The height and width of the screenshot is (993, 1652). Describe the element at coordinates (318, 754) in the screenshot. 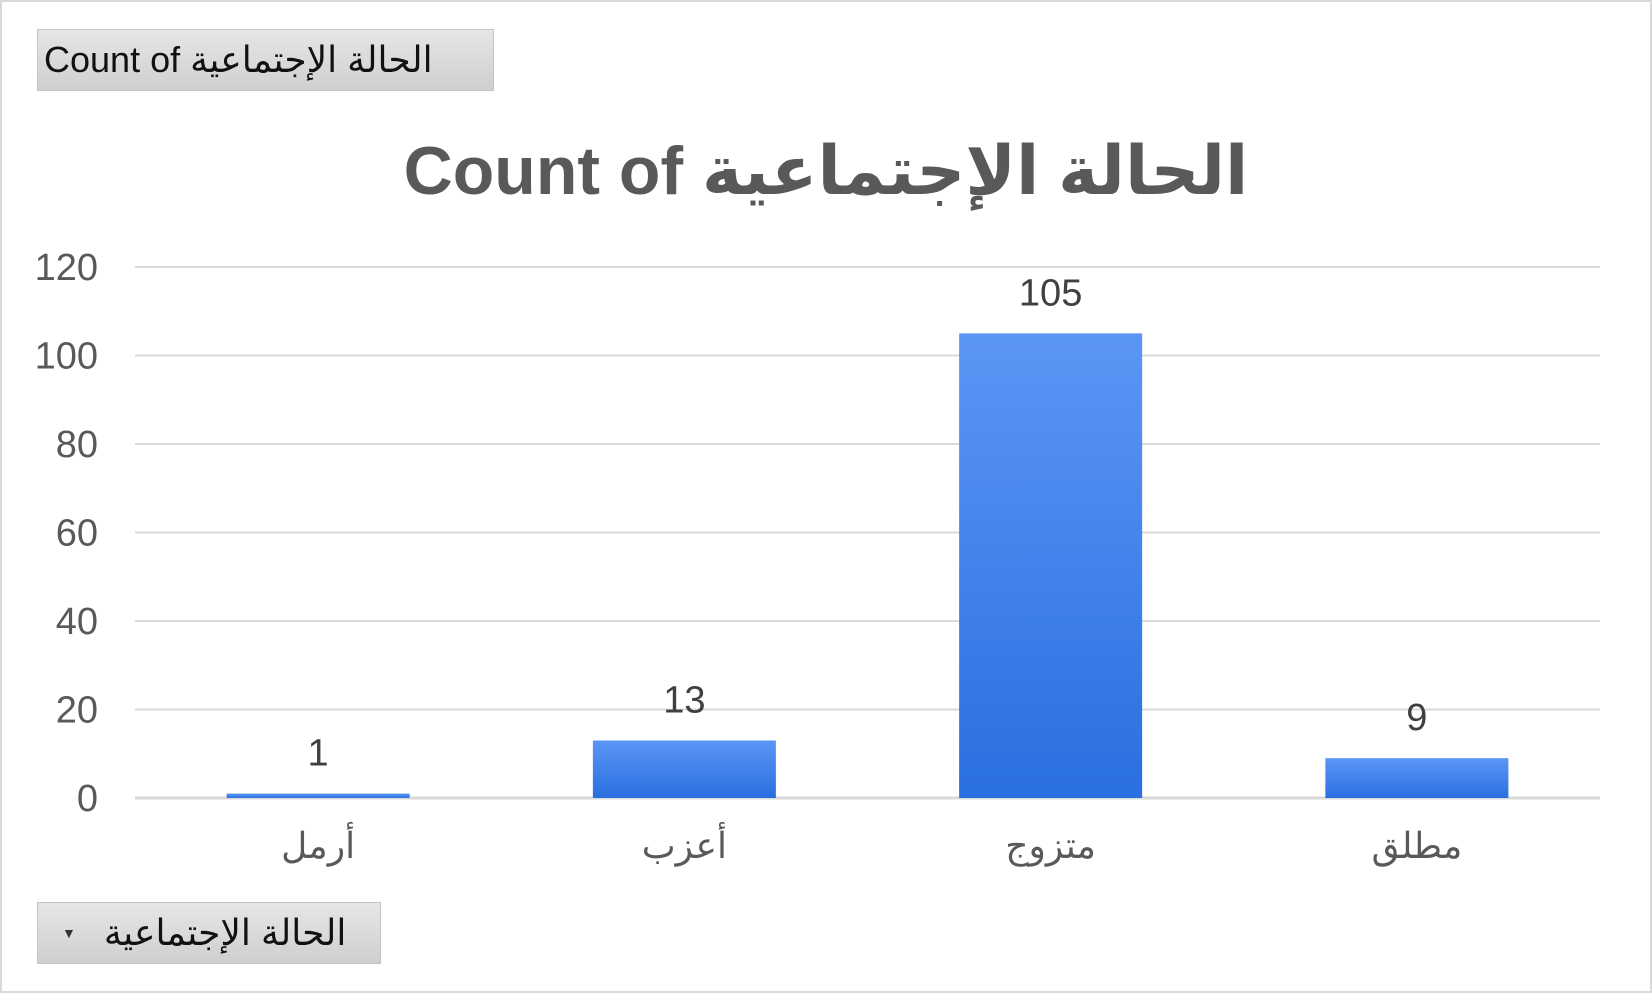

I see `data-label: 1` at that location.